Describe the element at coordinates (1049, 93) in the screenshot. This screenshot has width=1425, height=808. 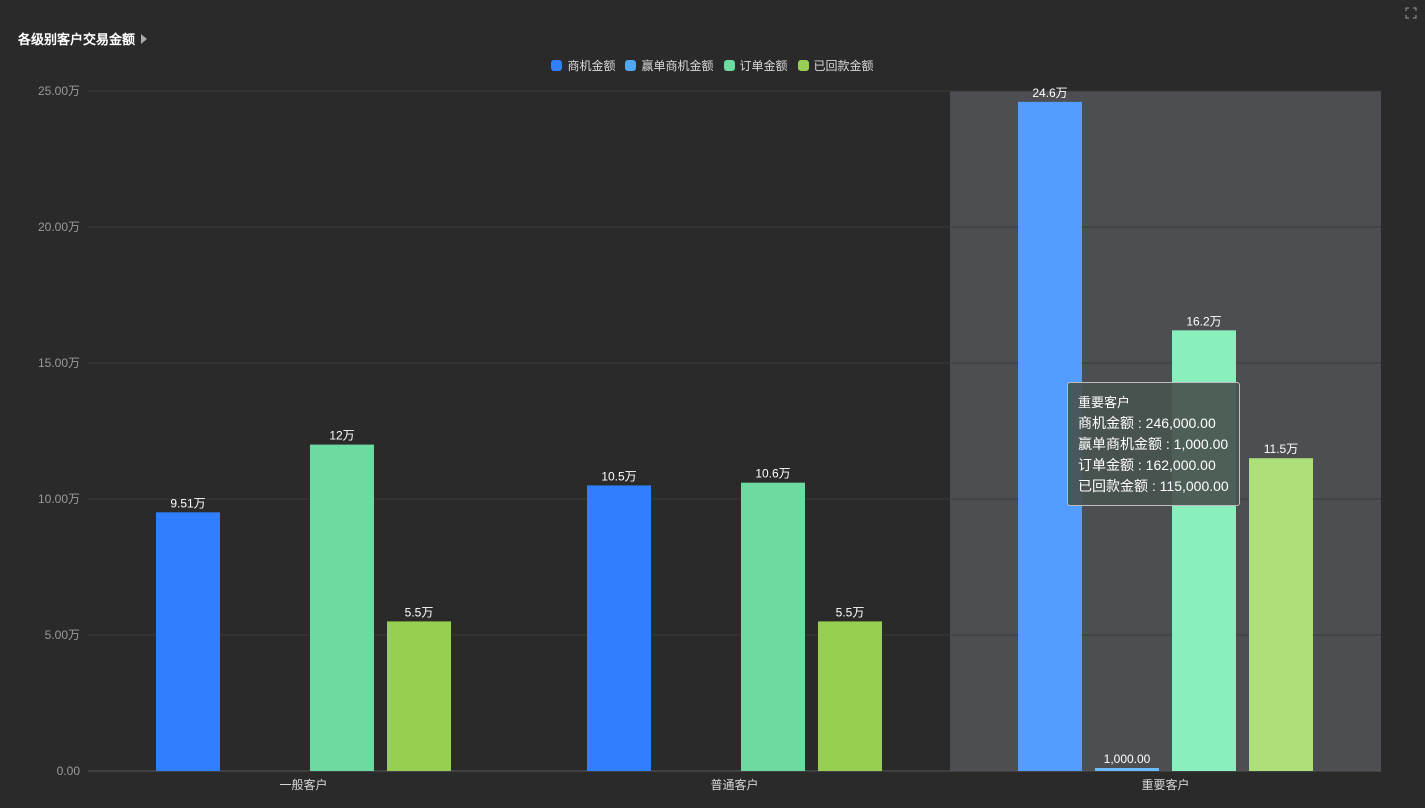
I see `bar-value-label: 24.6万` at that location.